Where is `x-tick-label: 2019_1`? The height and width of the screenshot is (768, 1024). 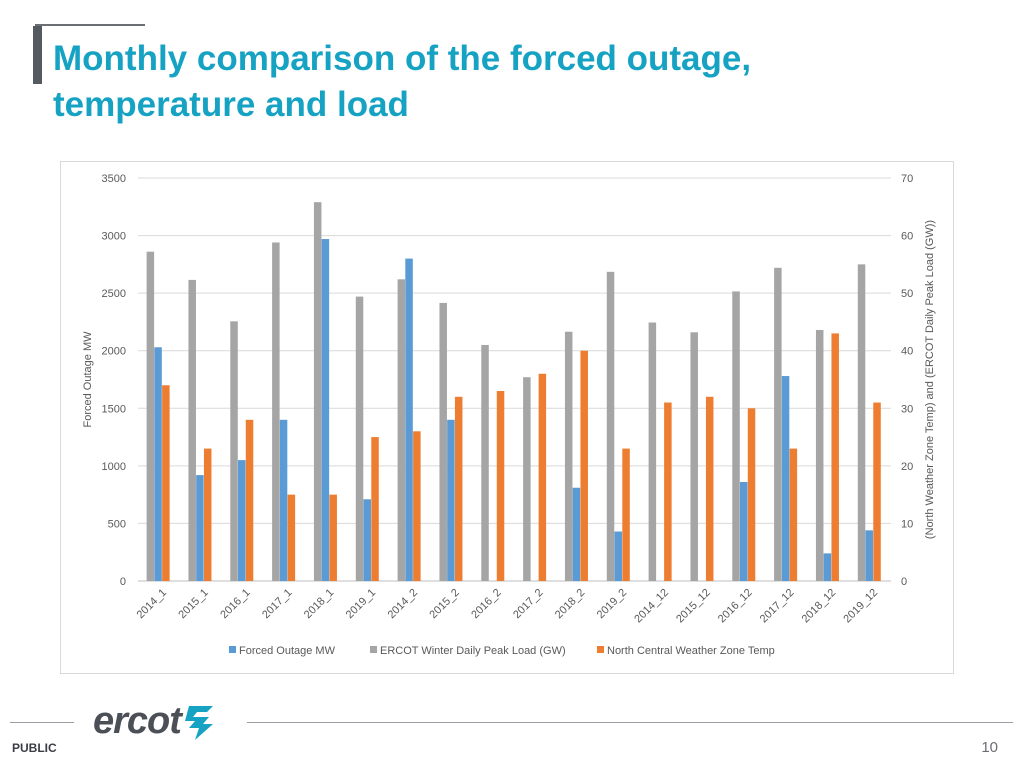
x-tick-label: 2019_1 is located at coordinates (361, 604).